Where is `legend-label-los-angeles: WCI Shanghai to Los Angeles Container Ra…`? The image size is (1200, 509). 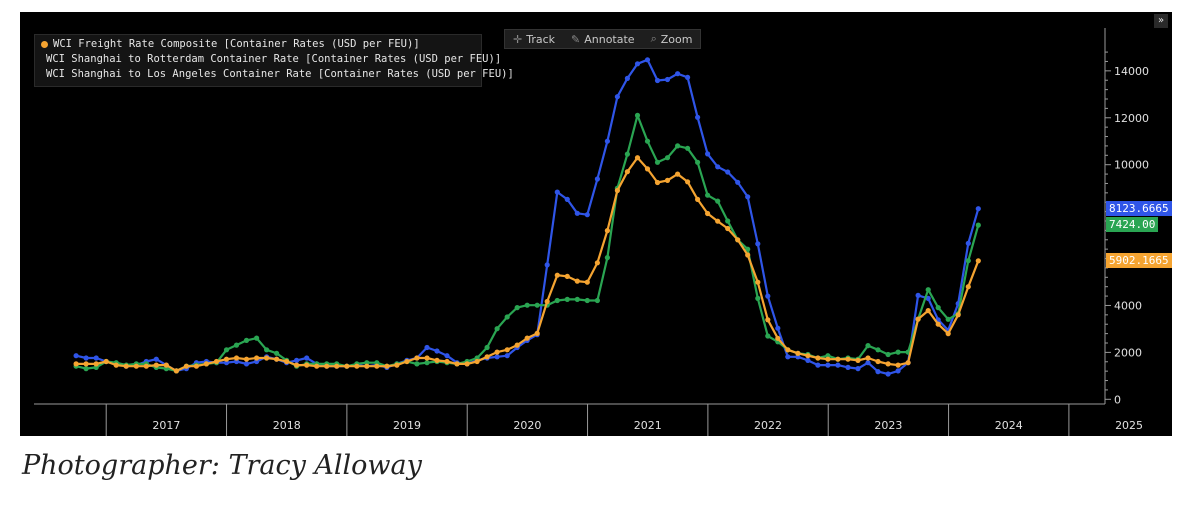
legend-label-los-angeles: WCI Shanghai to Los Angeles Container Ra… is located at coordinates (280, 74).